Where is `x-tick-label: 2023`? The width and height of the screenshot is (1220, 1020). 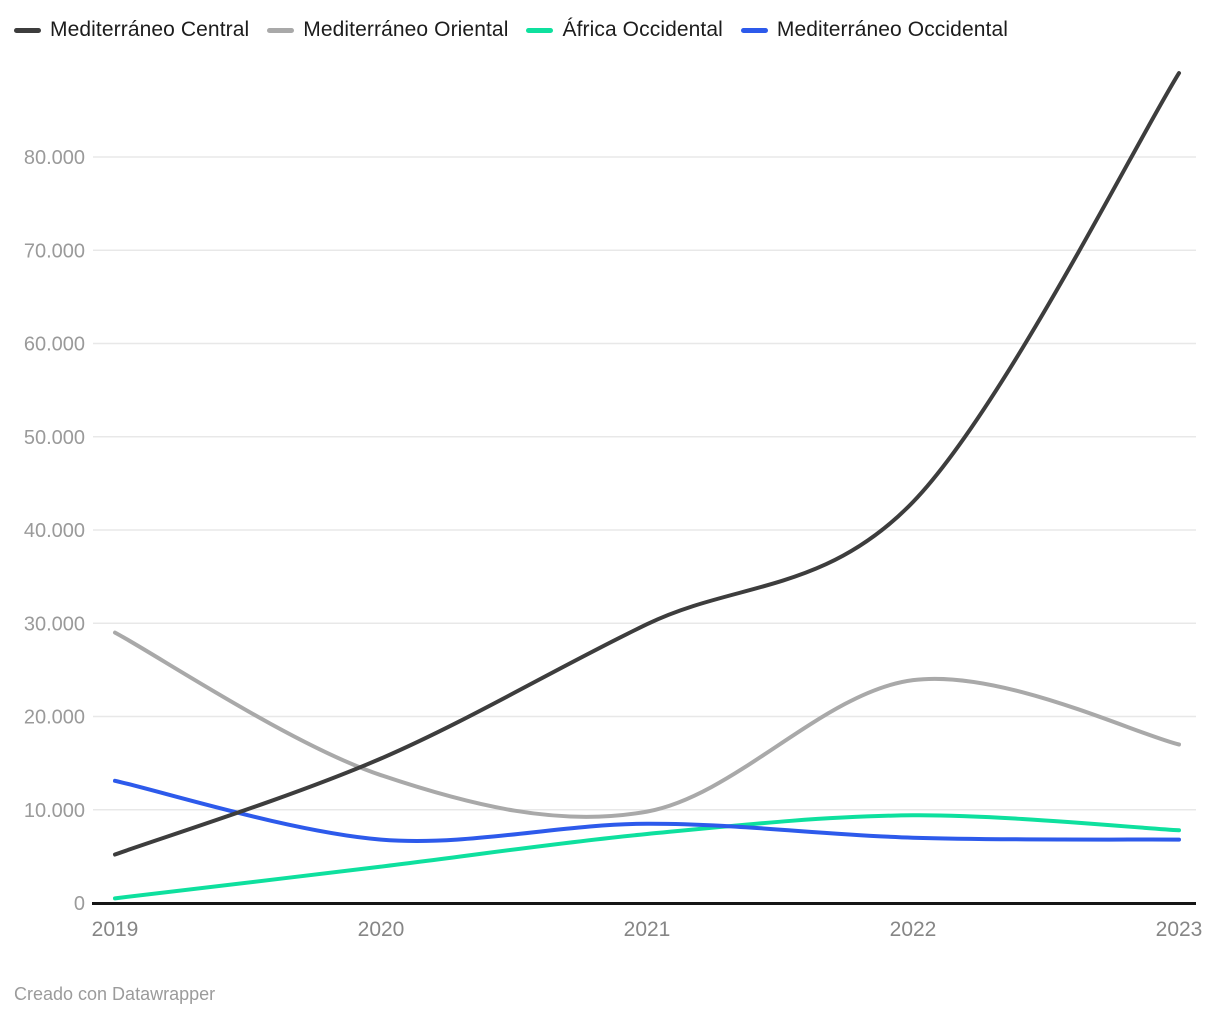
x-tick-label: 2023 is located at coordinates (1179, 929).